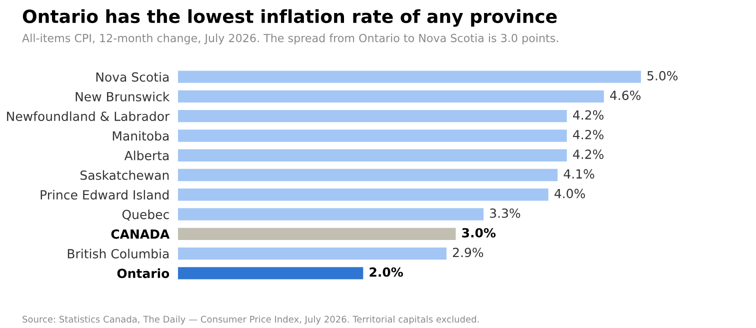 This screenshot has height=328, width=756. What do you see at coordinates (146, 155) in the screenshot?
I see `y-tick-label: Alberta` at bounding box center [146, 155].